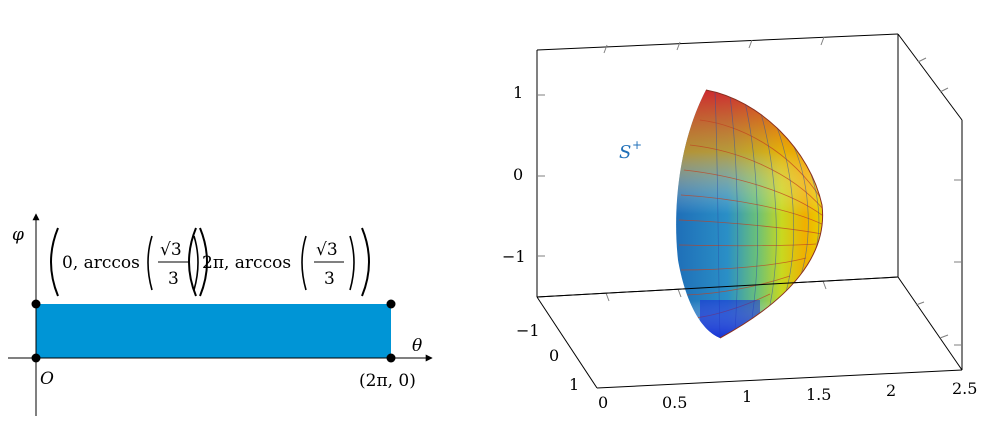  What do you see at coordinates (36, 304) in the screenshot?
I see `point-top-left` at bounding box center [36, 304].